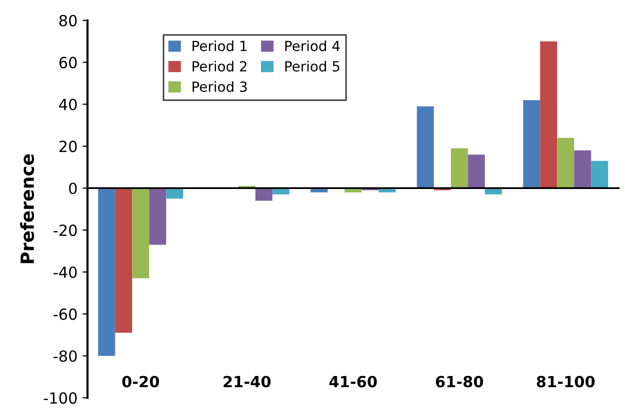  I want to click on y-tick-label: -100, so click(60, 398).